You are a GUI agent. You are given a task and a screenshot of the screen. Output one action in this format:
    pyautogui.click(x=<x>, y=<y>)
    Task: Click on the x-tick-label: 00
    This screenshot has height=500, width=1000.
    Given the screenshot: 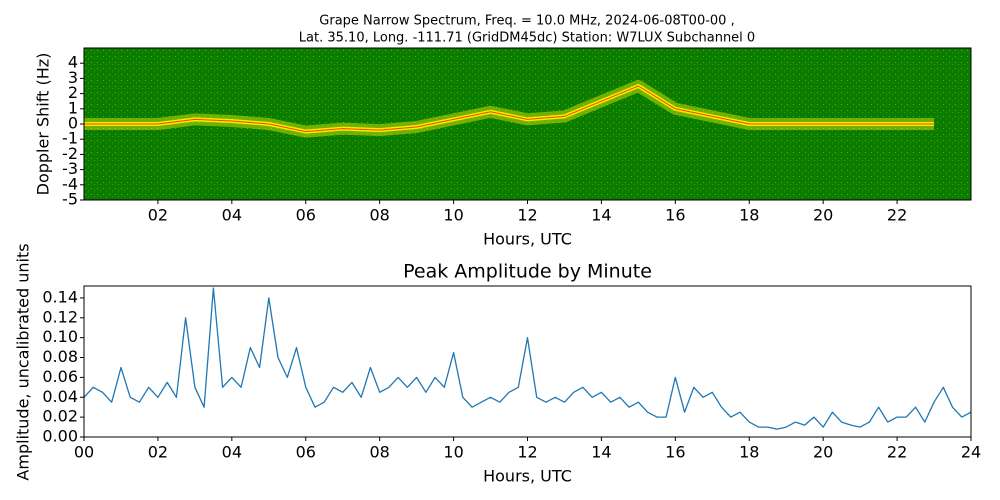 What is the action you would take?
    pyautogui.click(x=84, y=452)
    